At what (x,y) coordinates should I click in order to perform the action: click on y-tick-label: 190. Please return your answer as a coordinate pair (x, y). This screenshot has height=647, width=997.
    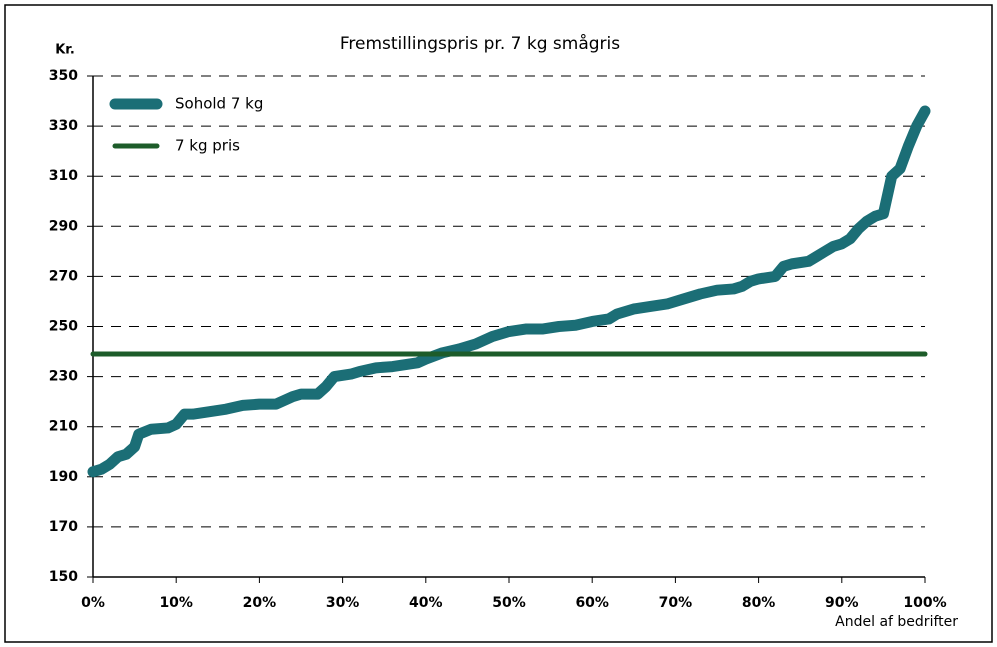
    Looking at the image, I should click on (63, 477).